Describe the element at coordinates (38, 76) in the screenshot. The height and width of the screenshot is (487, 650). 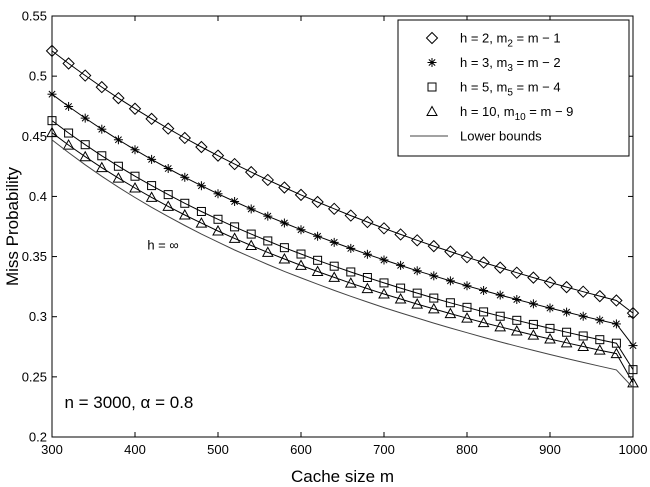
I see `y-tick-label: 0.5` at that location.